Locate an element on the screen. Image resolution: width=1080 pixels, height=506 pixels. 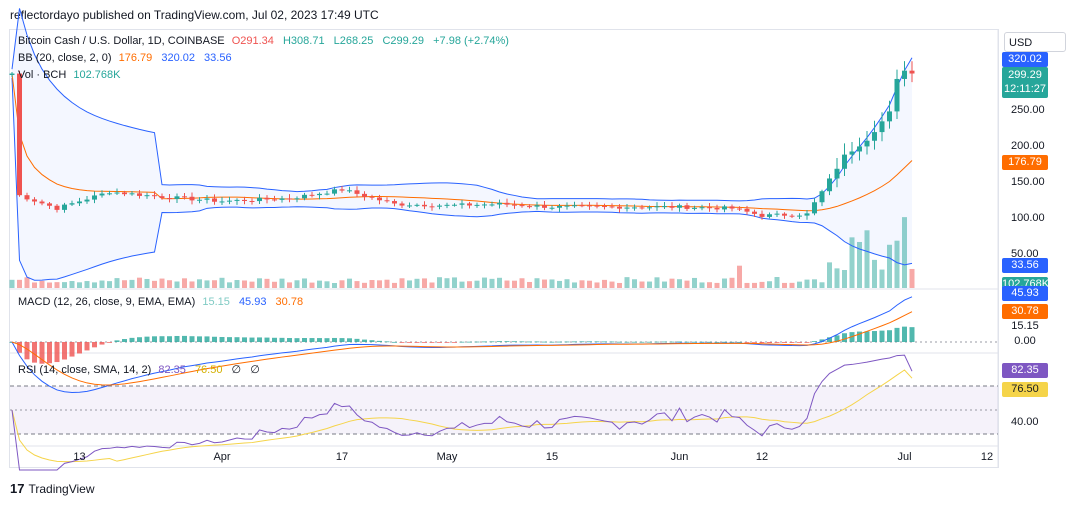
bb-label: BB (20, close, 2, 0) is located at coordinates (65, 58).